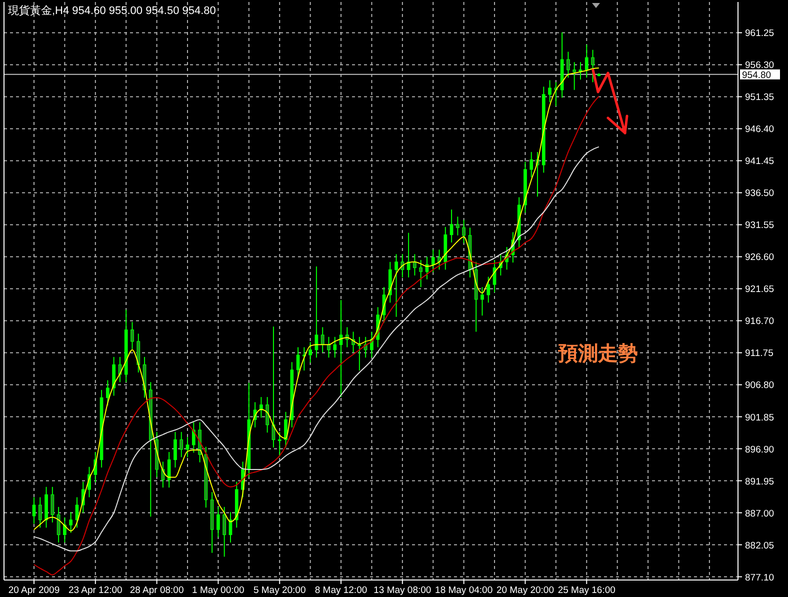 This screenshot has width=788, height=597. I want to click on x-tick-label: 25 May 16:00, so click(587, 590).